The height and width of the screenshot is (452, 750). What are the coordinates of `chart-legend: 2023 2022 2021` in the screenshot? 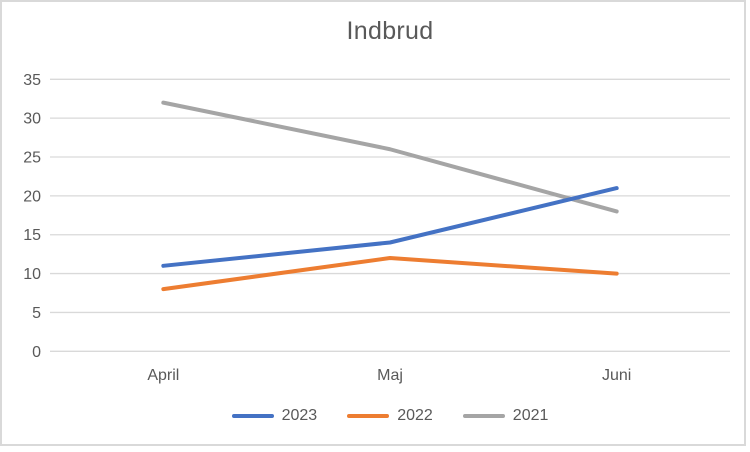 It's located at (390, 416).